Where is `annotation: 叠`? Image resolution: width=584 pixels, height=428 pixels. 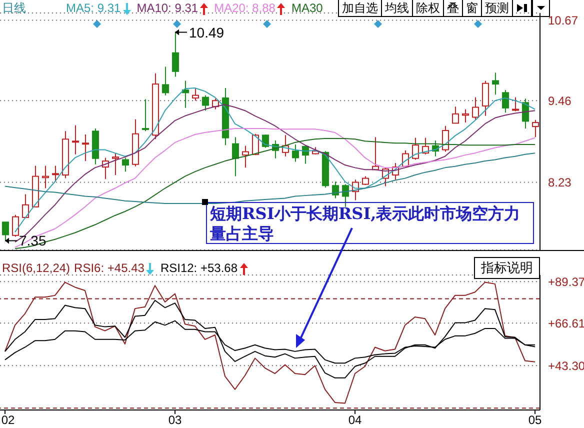 annotation: 叠 is located at coordinates (453, 8).